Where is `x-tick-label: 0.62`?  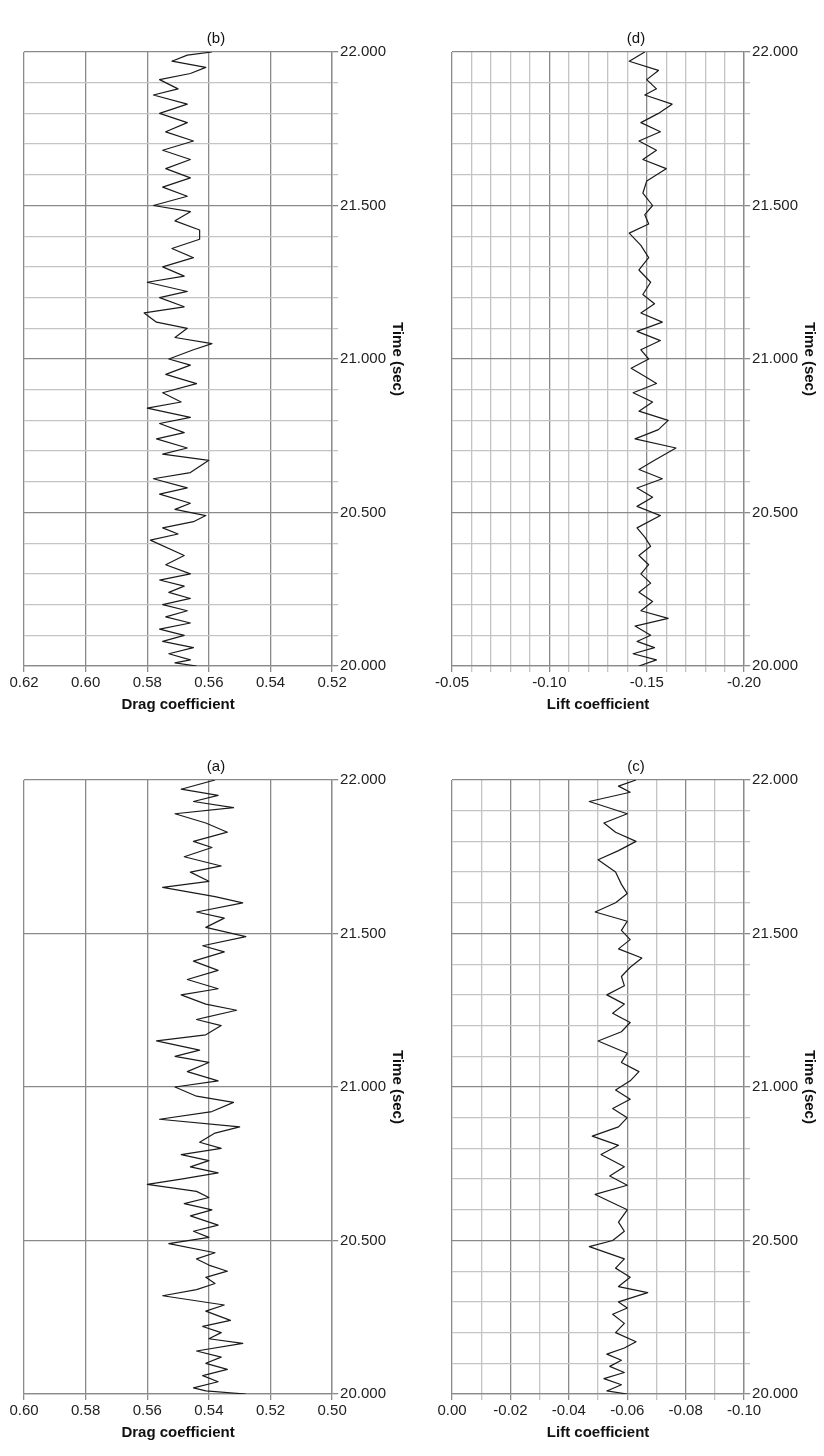
x-tick-label: 0.62 is located at coordinates (24, 682).